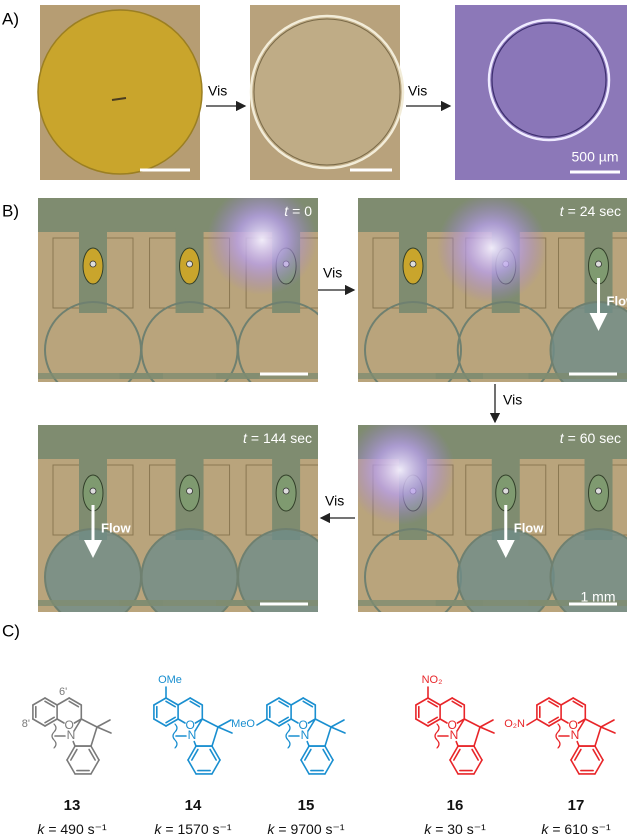 The height and width of the screenshot is (840, 627). What do you see at coordinates (67, 730) in the screenshot?
I see `molecule: ON 6' 8'` at bounding box center [67, 730].